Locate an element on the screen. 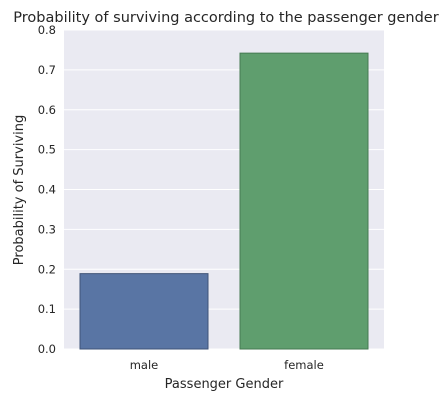  y-tick-label: 0.8 is located at coordinates (47, 30).